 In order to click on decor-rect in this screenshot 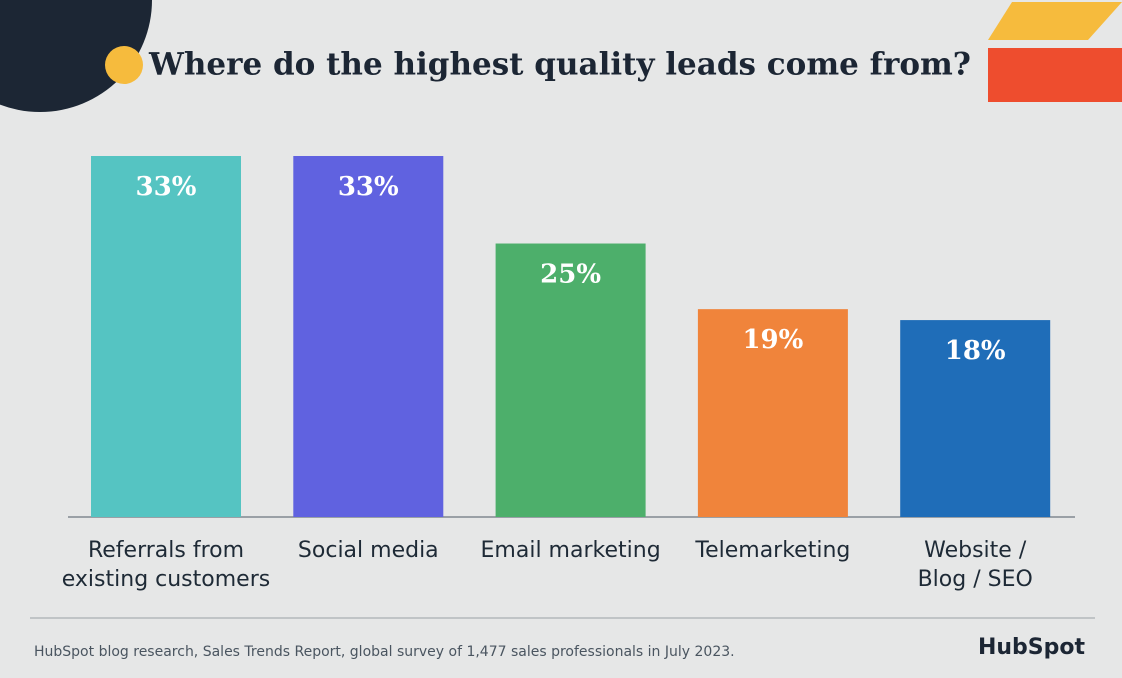, I will do `click(1055, 75)`.